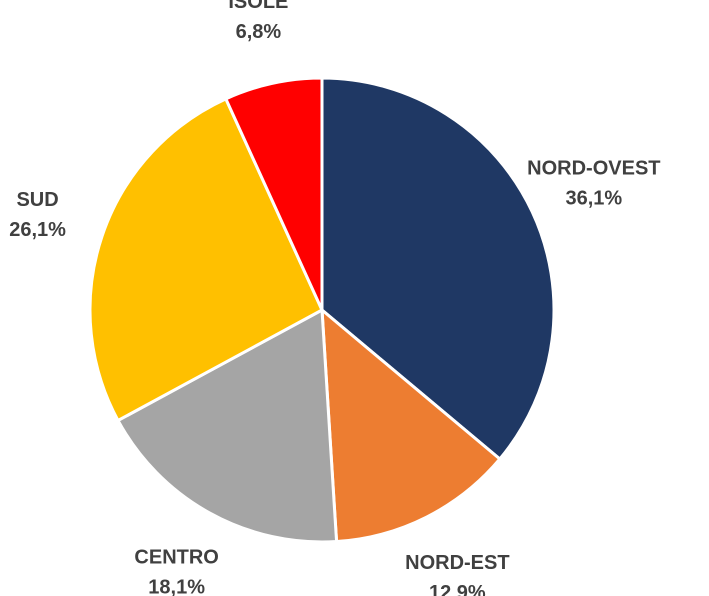 The height and width of the screenshot is (596, 709). What do you see at coordinates (457, 563) in the screenshot?
I see `slice-label: NORD-EST` at bounding box center [457, 563].